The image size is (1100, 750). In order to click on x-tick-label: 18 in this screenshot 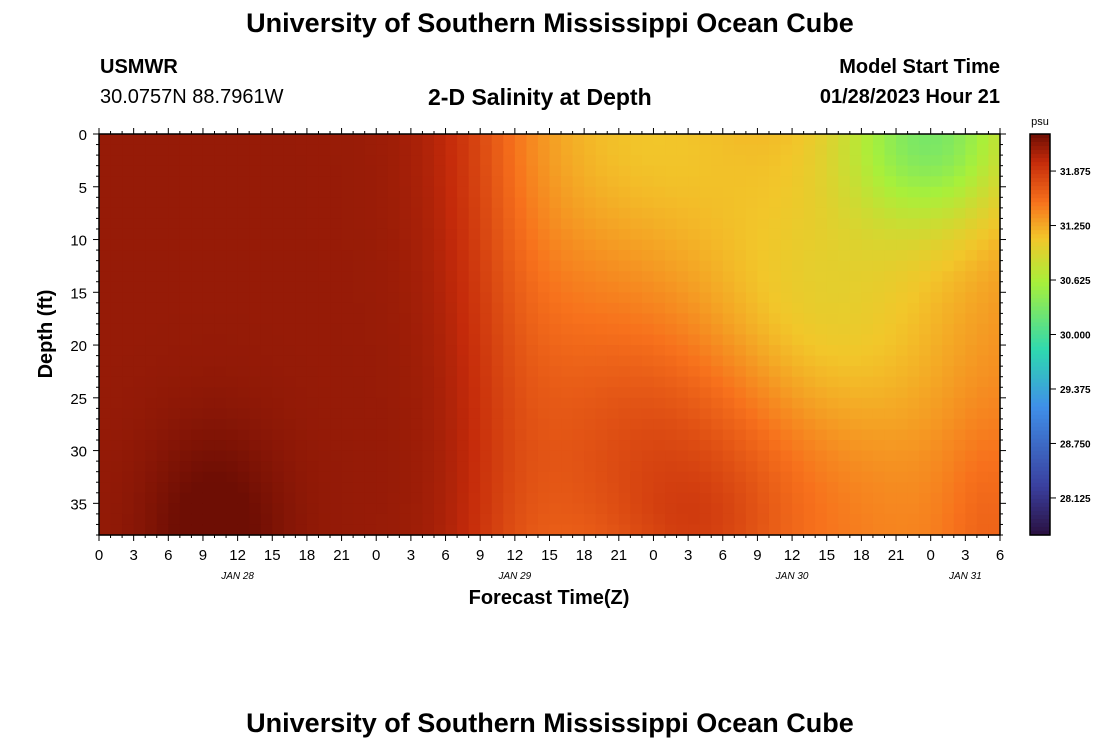, I will do `click(861, 555)`.